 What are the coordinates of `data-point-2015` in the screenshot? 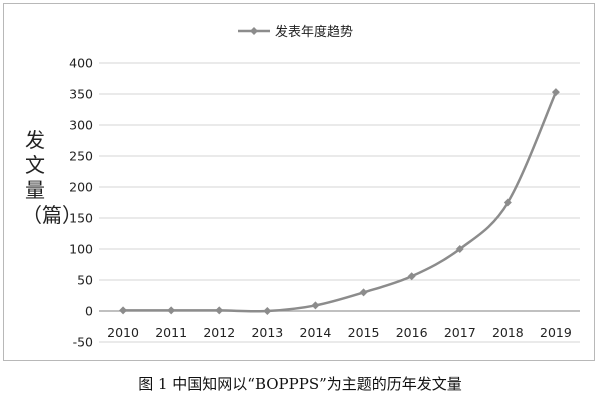 It's located at (363, 292).